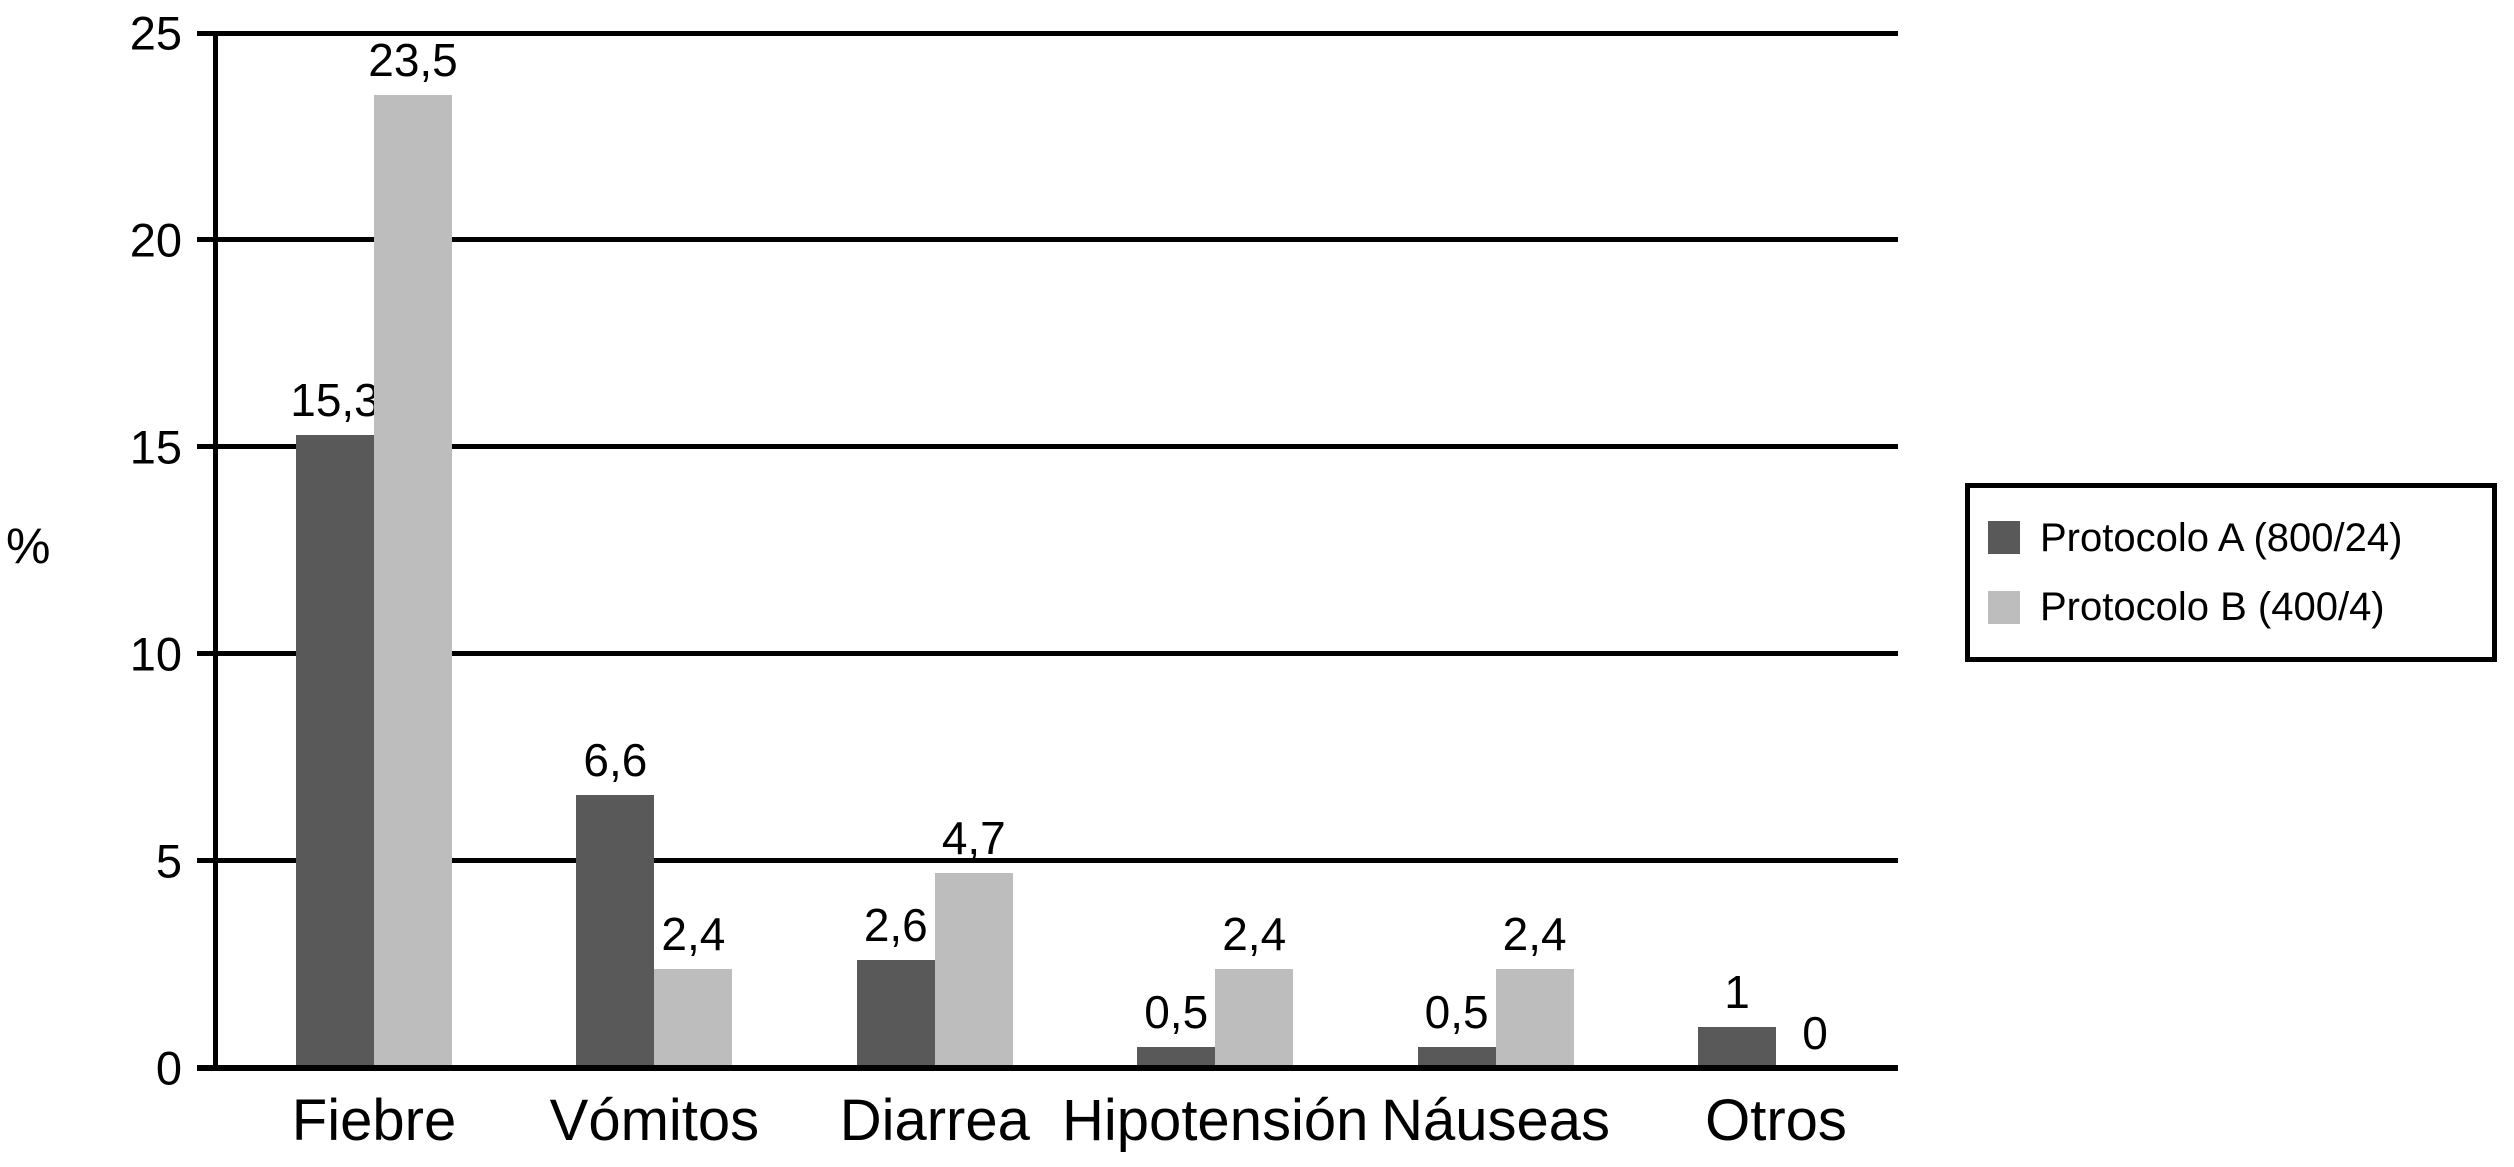  What do you see at coordinates (1215, 550) in the screenshot?
I see `bar-group-hipotension: 0,5 2,4` at bounding box center [1215, 550].